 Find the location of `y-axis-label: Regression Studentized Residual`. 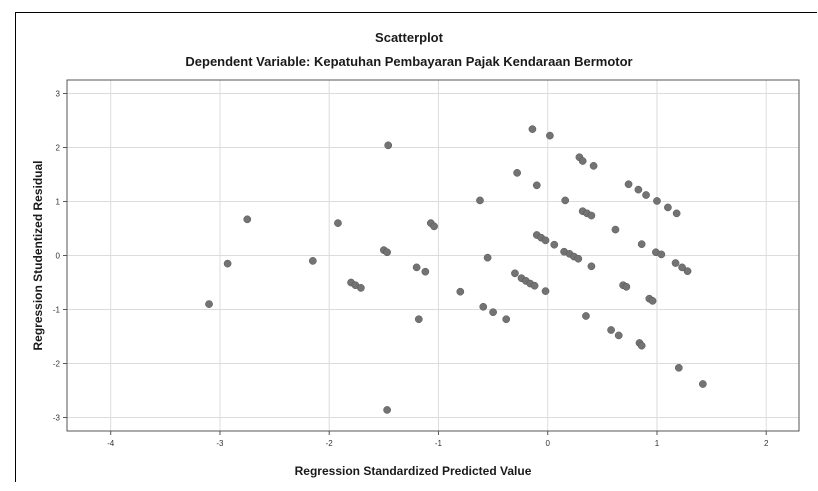

y-axis-label: Regression Studentized Residual is located at coordinates (38, 255).